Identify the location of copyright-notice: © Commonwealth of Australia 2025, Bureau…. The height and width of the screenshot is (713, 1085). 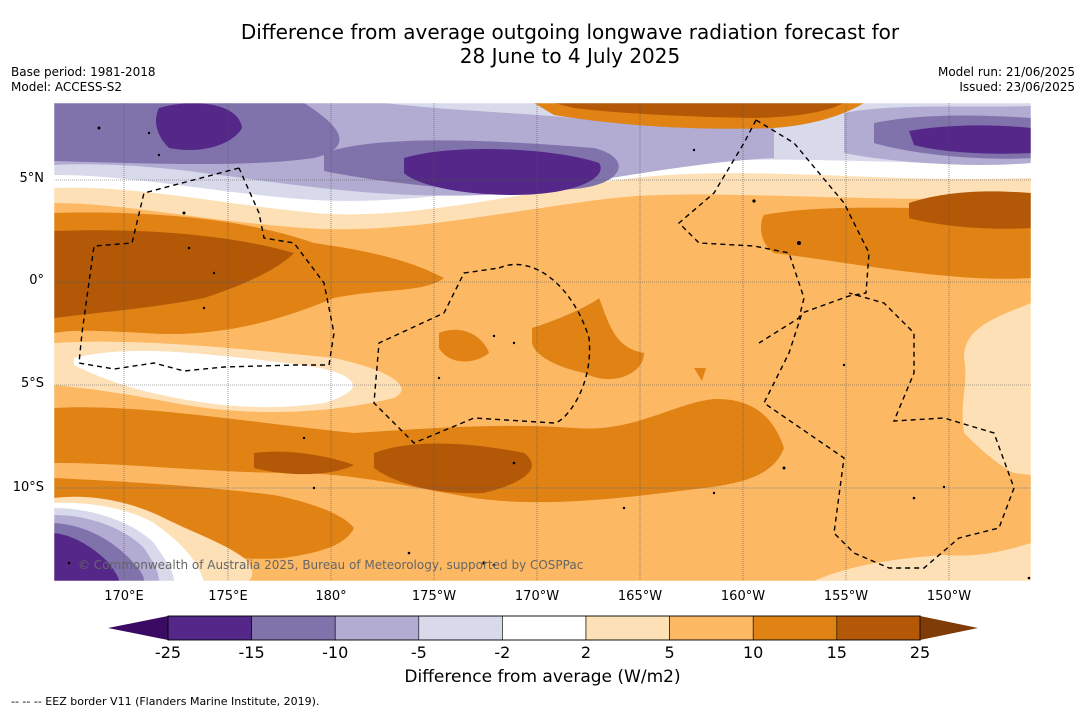
(331, 565).